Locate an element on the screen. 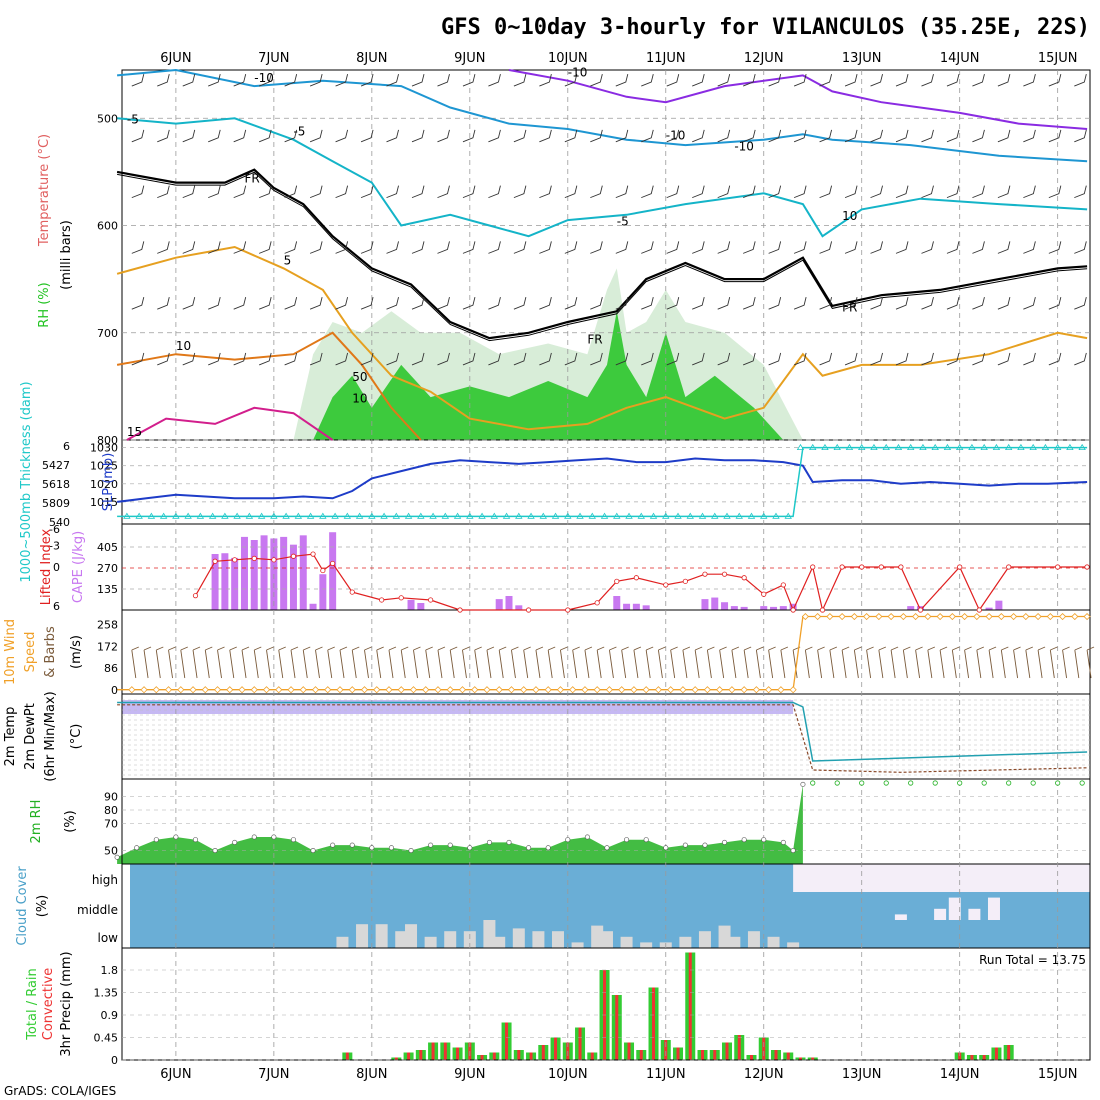 Image resolution: width=1100 pixels, height=1100 pixels. date-label-top: 8JUN is located at coordinates (371, 58).